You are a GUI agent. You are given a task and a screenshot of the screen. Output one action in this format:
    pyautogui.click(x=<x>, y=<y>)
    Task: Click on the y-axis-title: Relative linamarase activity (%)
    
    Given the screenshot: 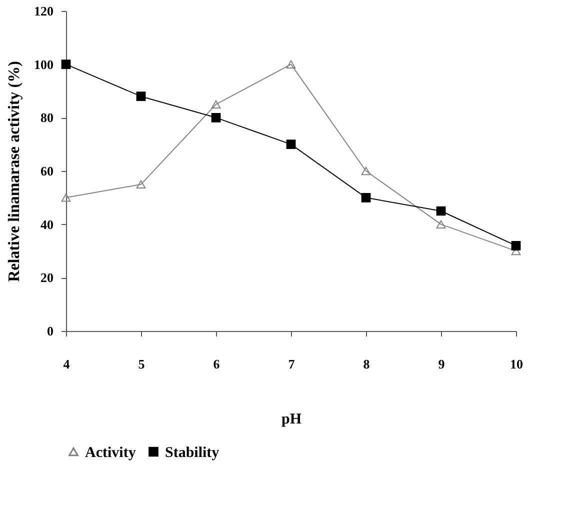 What is the action you would take?
    pyautogui.click(x=14, y=171)
    